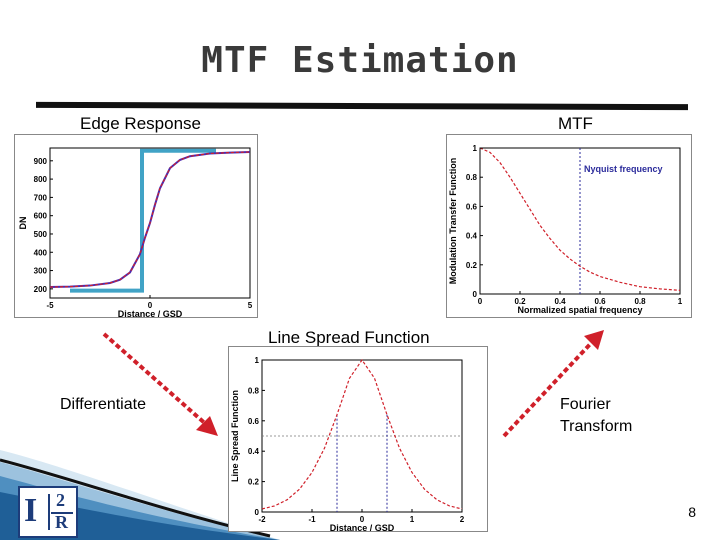 The image size is (720, 540). What do you see at coordinates (143, 220) in the screenshot?
I see `ideal-step-edge` at bounding box center [143, 220].